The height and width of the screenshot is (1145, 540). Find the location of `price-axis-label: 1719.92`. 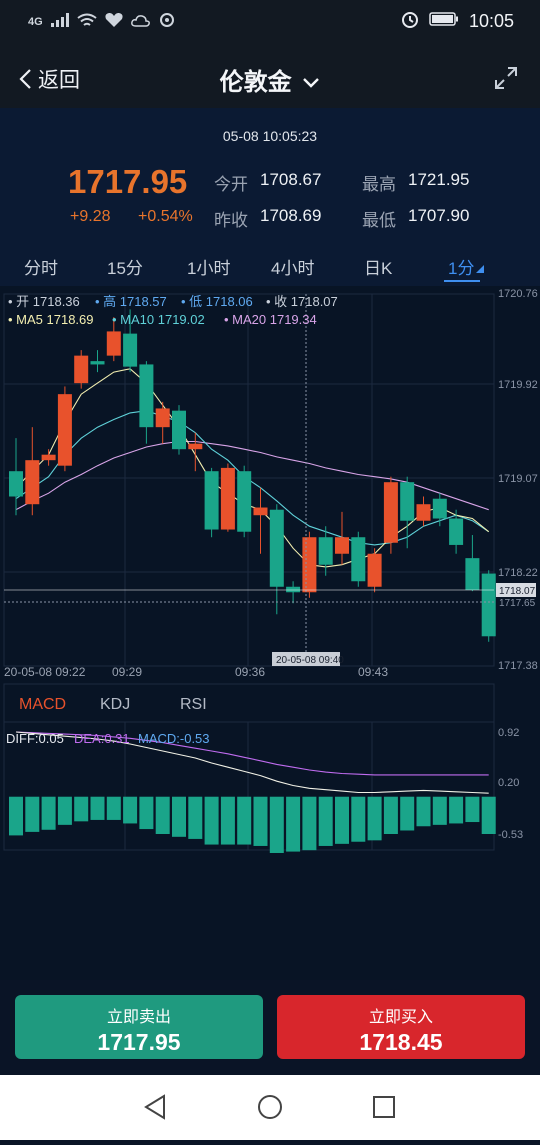

price-axis-label: 1719.92 is located at coordinates (518, 385).